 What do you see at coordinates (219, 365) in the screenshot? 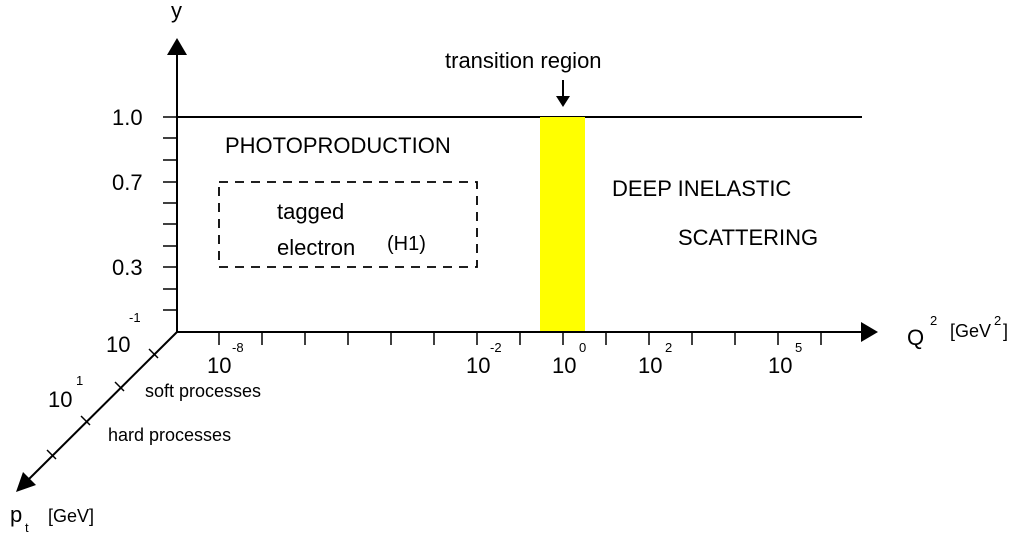
I see `x-tick-label-1e-8: 10` at bounding box center [219, 365].